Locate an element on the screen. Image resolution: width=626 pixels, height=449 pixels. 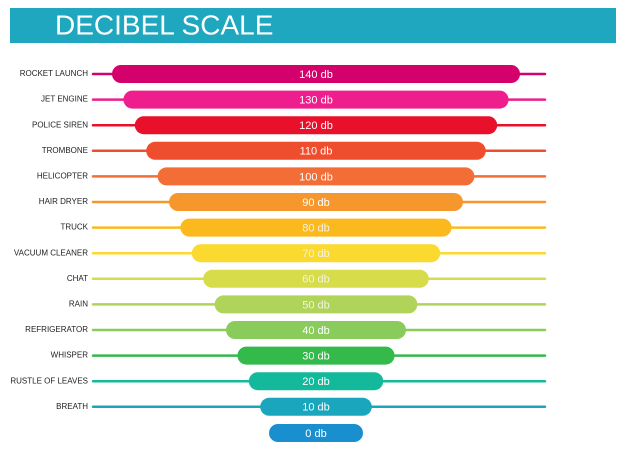
source-label: VACUUM CLEANER is located at coordinates (51, 252).